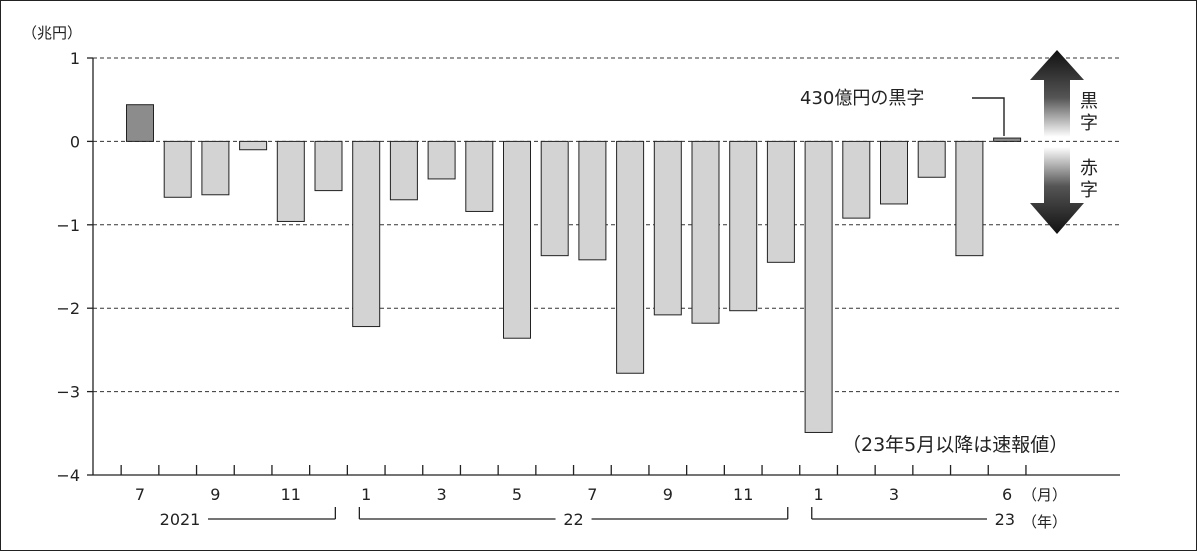 The image size is (1197, 551). Describe the element at coordinates (573, 519) in the screenshot. I see `year-label-1: 22` at that location.